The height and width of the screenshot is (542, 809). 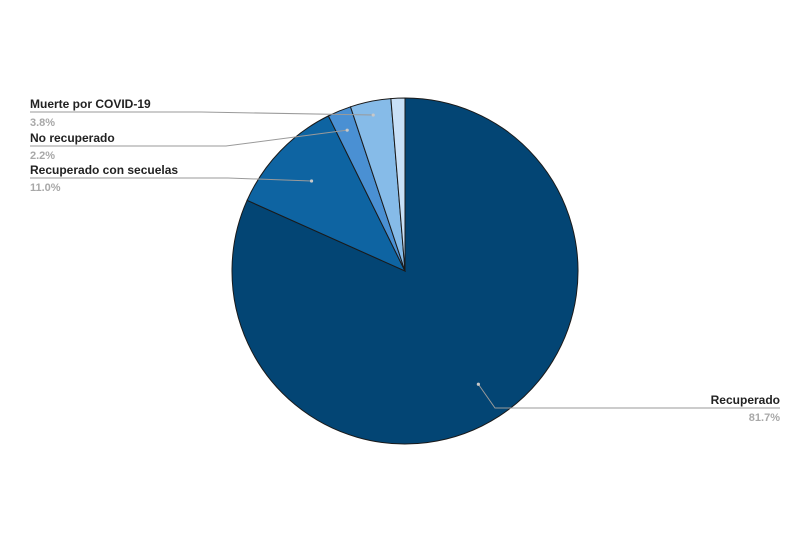 I want to click on label-no-recuperado: No recuperado, so click(x=72, y=138).